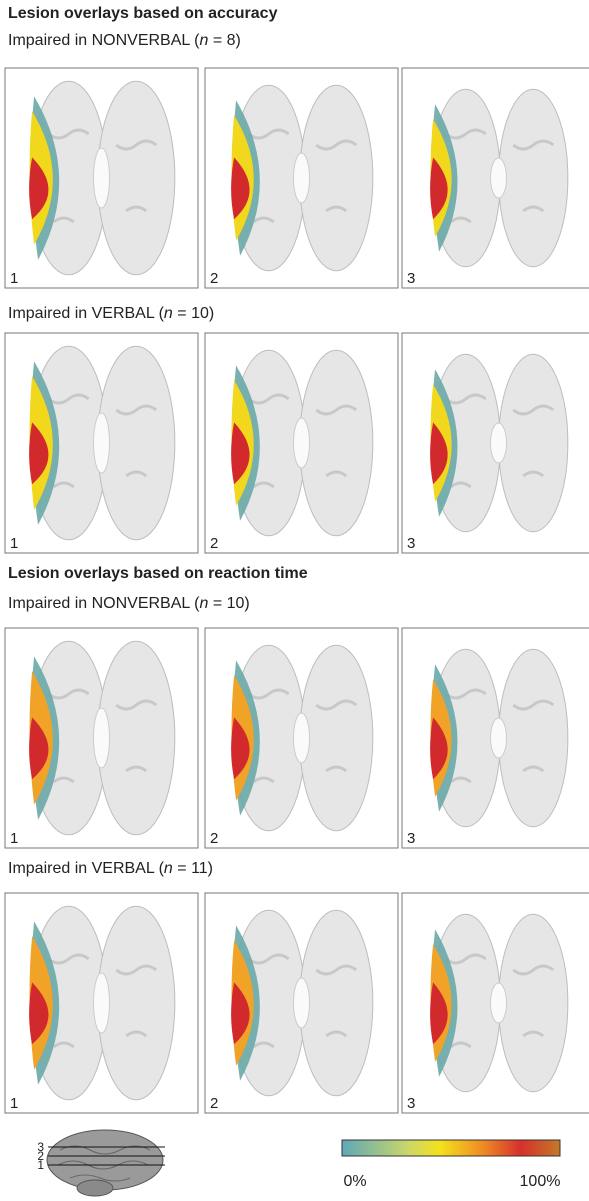  What do you see at coordinates (451, 1148) in the screenshot?
I see `colorbar` at bounding box center [451, 1148].